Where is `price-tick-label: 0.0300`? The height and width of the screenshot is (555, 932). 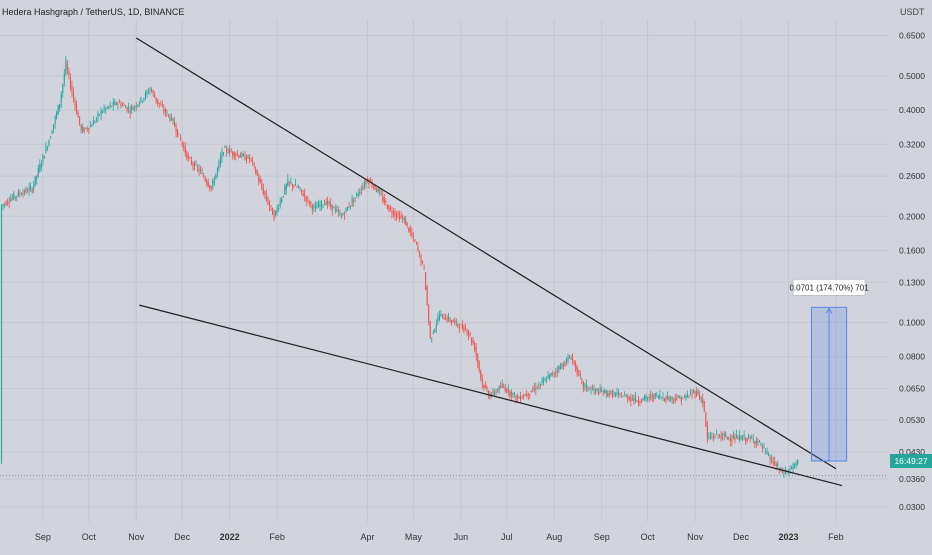
price-tick-label: 0.0300 is located at coordinates (912, 507).